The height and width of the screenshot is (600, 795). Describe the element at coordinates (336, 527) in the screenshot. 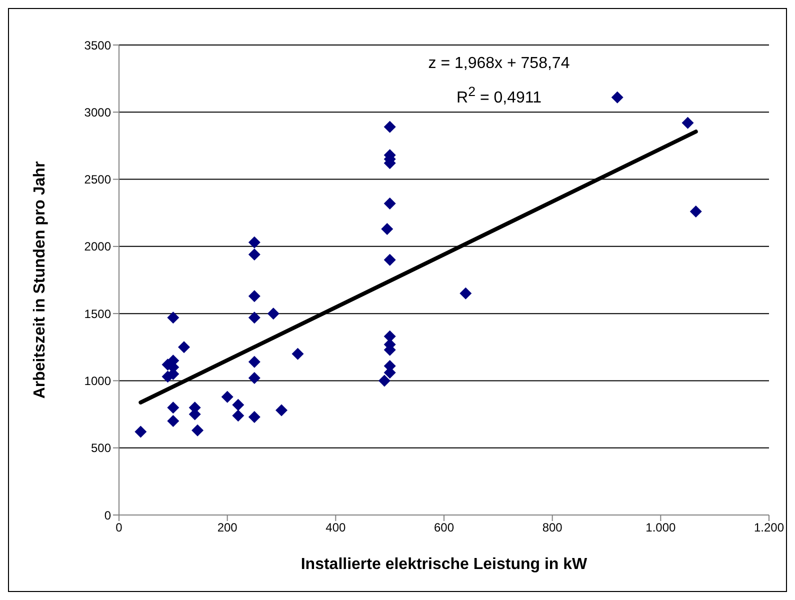

I see `x-tick-label: 400` at that location.